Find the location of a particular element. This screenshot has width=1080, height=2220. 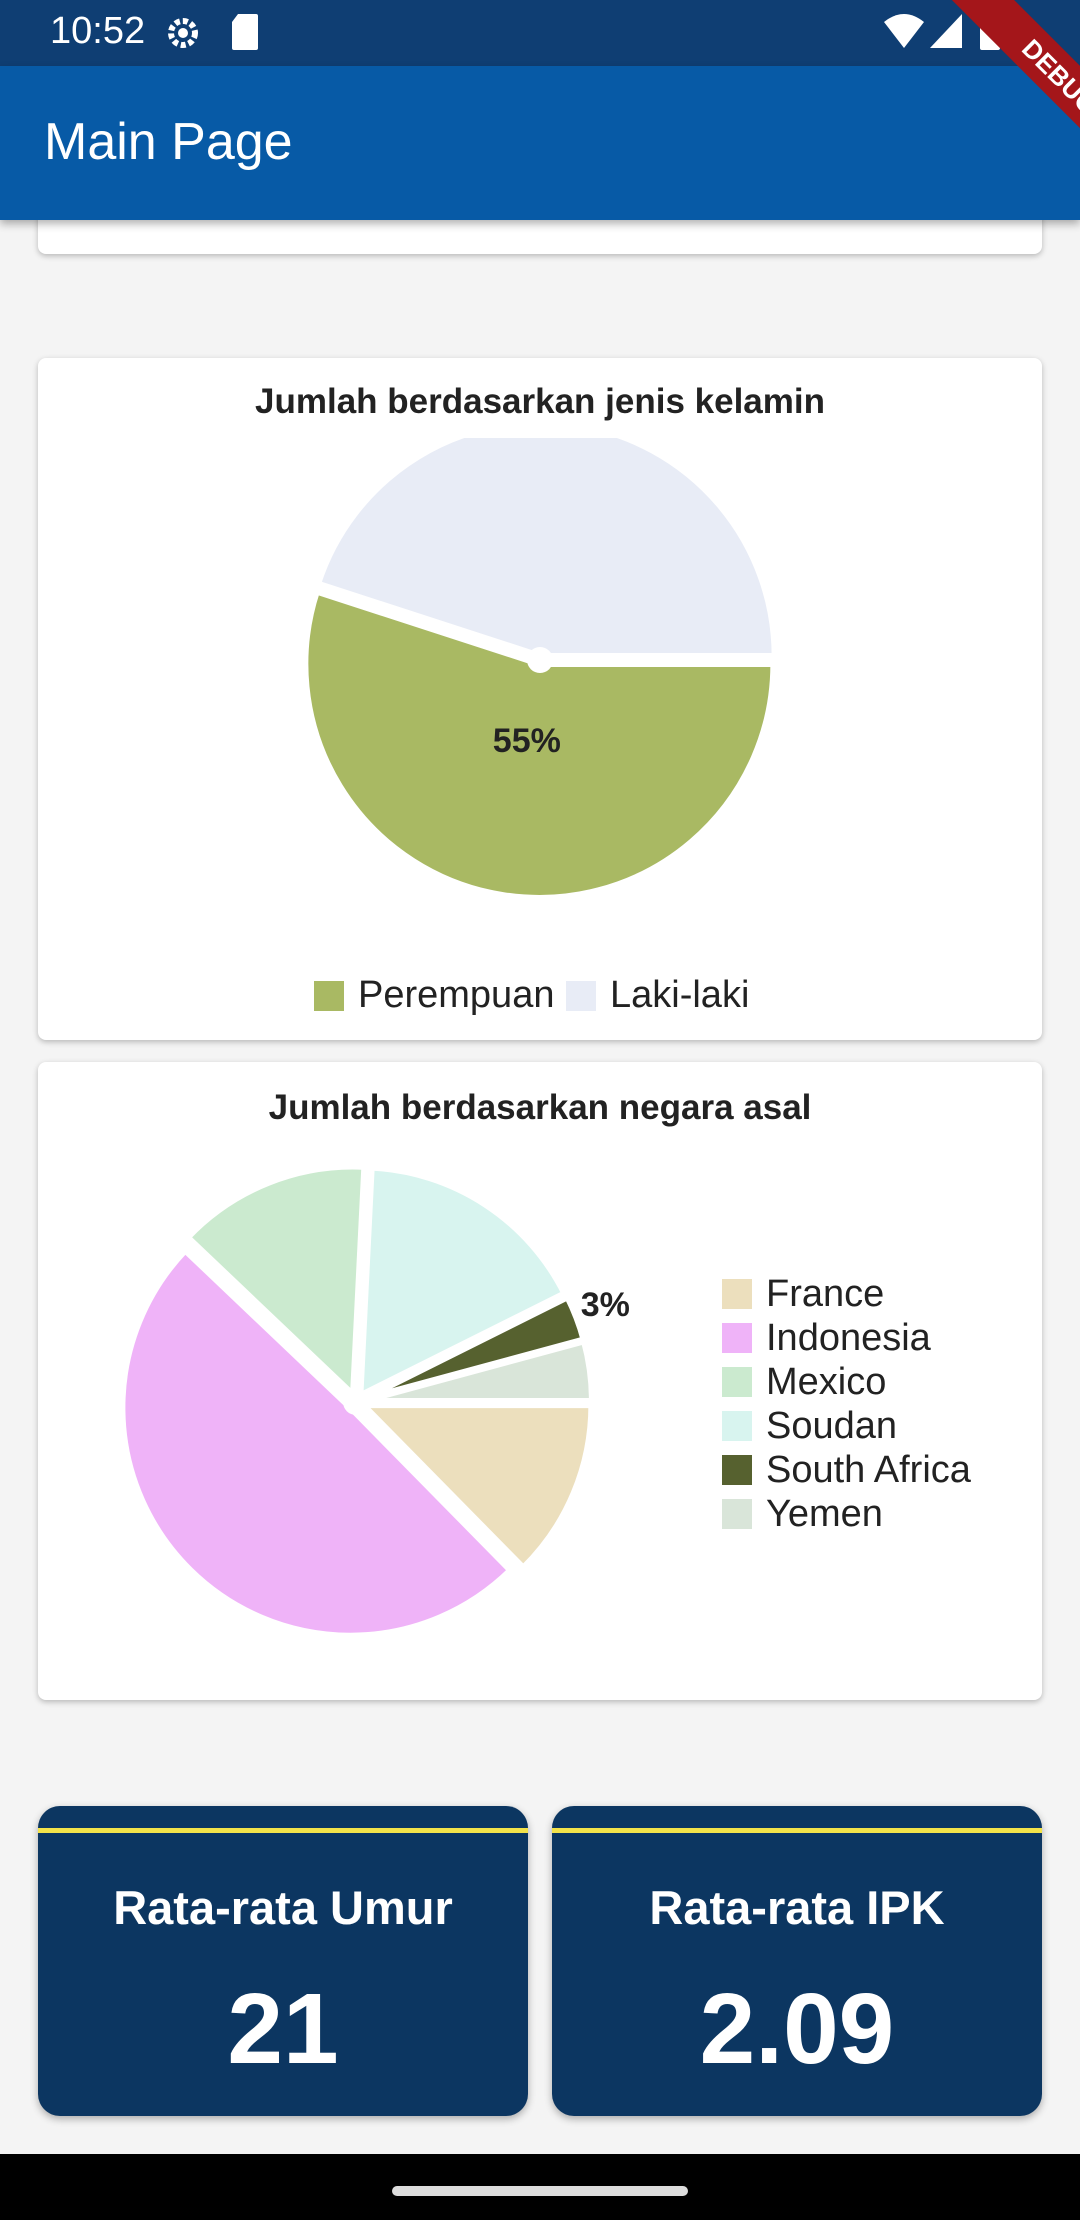

pie-slice-france is located at coordinates (475, 1487).